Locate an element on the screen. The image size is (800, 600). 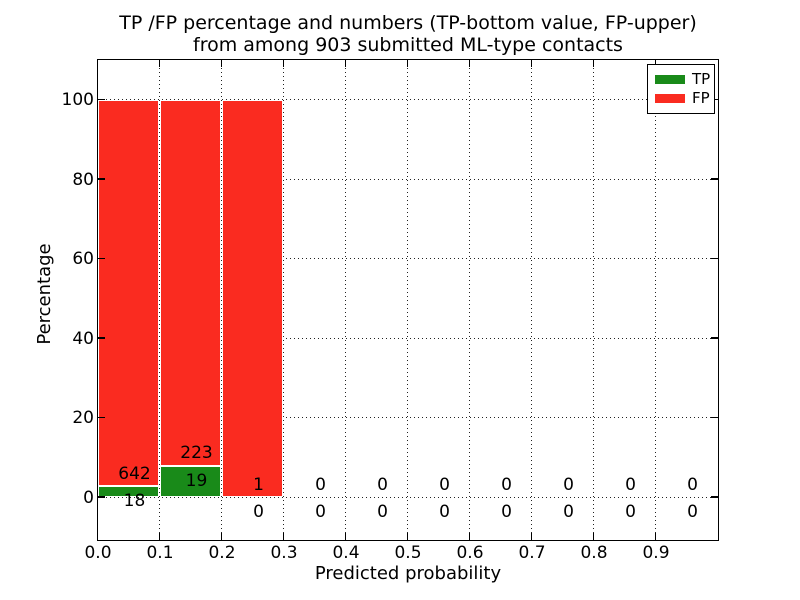
x-tick-label: 0.2 is located at coordinates (222, 553).